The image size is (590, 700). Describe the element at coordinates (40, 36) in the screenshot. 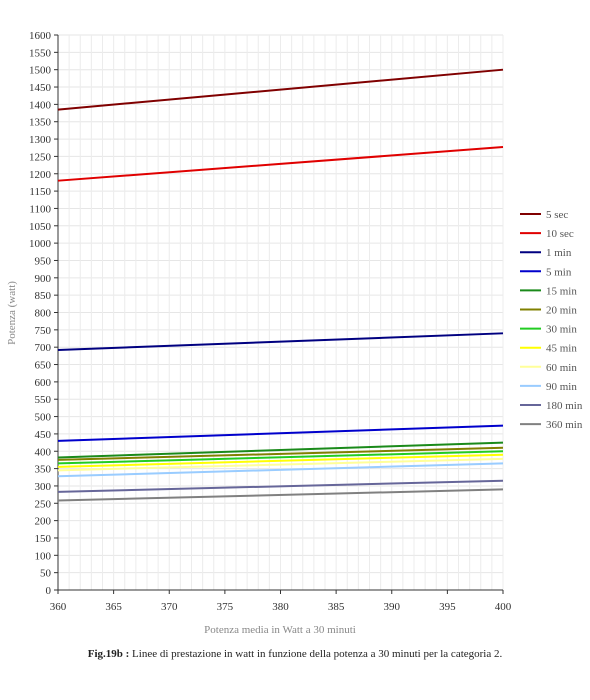

I see `y-tick-label: 1600` at that location.